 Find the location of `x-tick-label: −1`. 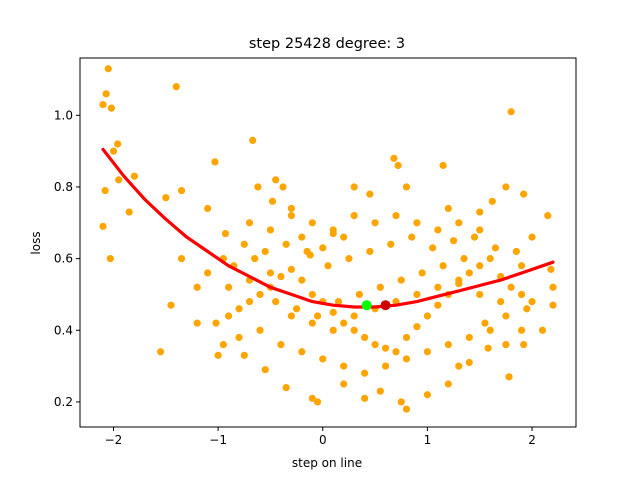

x-tick-label: −1 is located at coordinates (218, 440).